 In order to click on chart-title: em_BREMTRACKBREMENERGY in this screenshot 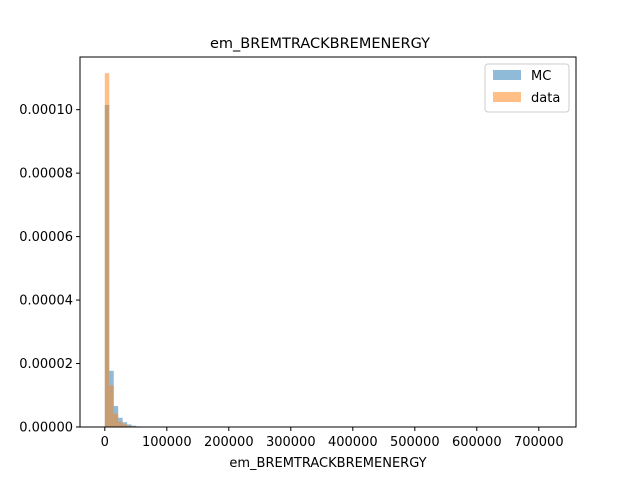, I will do `click(320, 44)`.